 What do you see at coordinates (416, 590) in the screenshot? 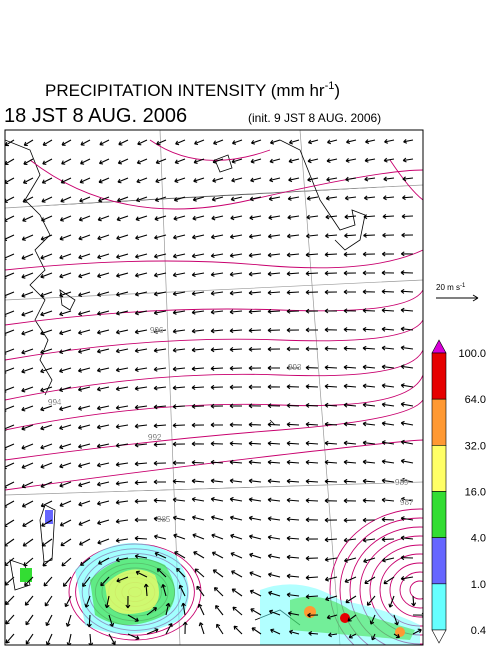
I see `isobar-ring` at bounding box center [416, 590].